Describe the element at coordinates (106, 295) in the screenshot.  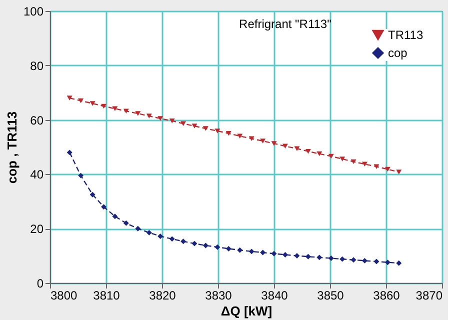
I see `x-tick-label: 3810` at that location.